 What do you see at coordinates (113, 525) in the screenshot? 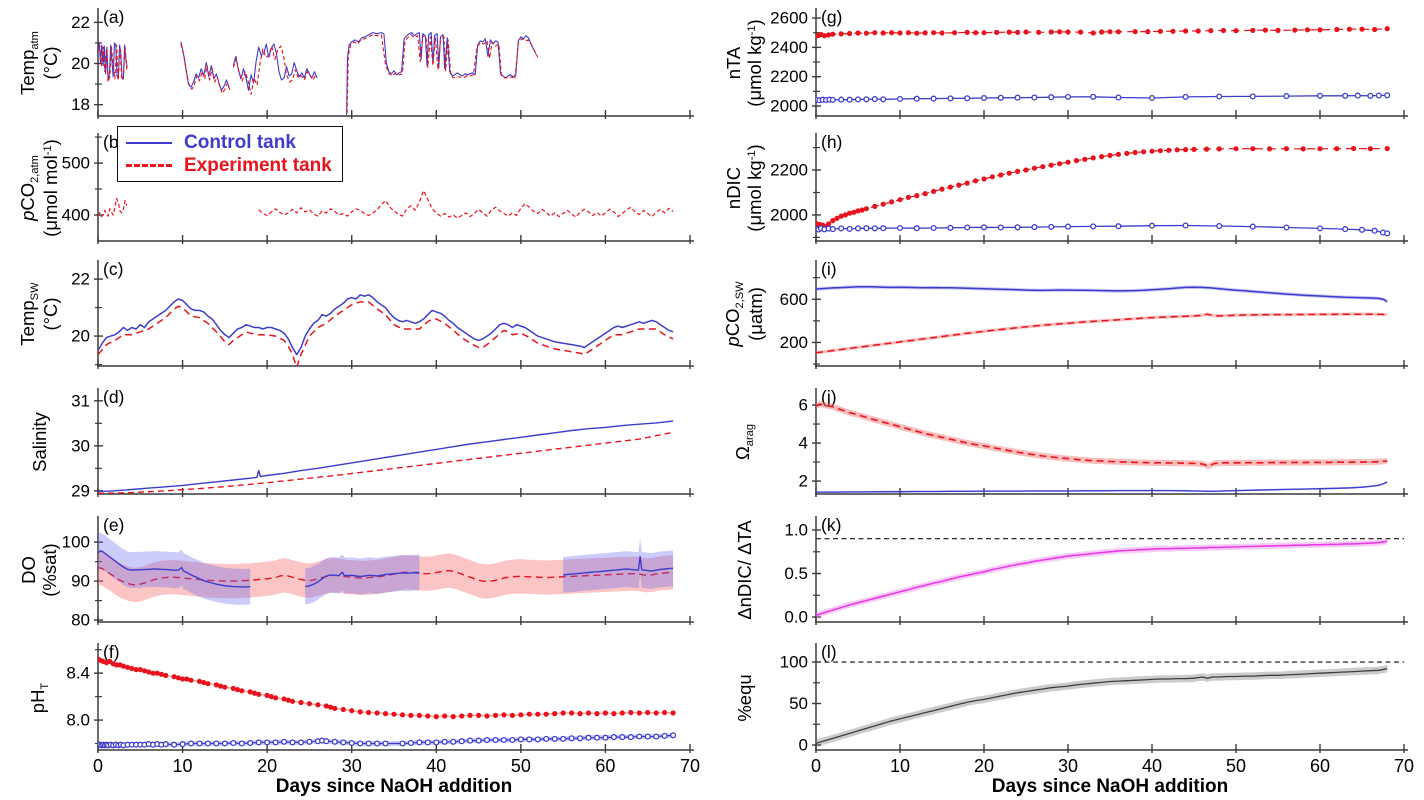
I see `panel-letter-e: (e)` at bounding box center [113, 525].